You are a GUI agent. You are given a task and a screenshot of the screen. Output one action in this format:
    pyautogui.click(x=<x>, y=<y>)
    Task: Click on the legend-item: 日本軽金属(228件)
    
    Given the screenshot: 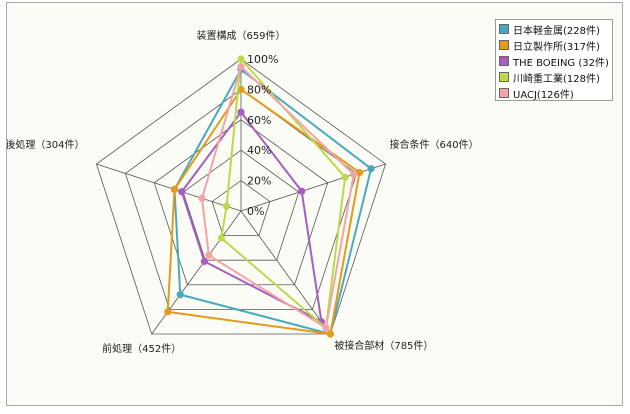 What is the action you would take?
    pyautogui.click(x=554, y=29)
    